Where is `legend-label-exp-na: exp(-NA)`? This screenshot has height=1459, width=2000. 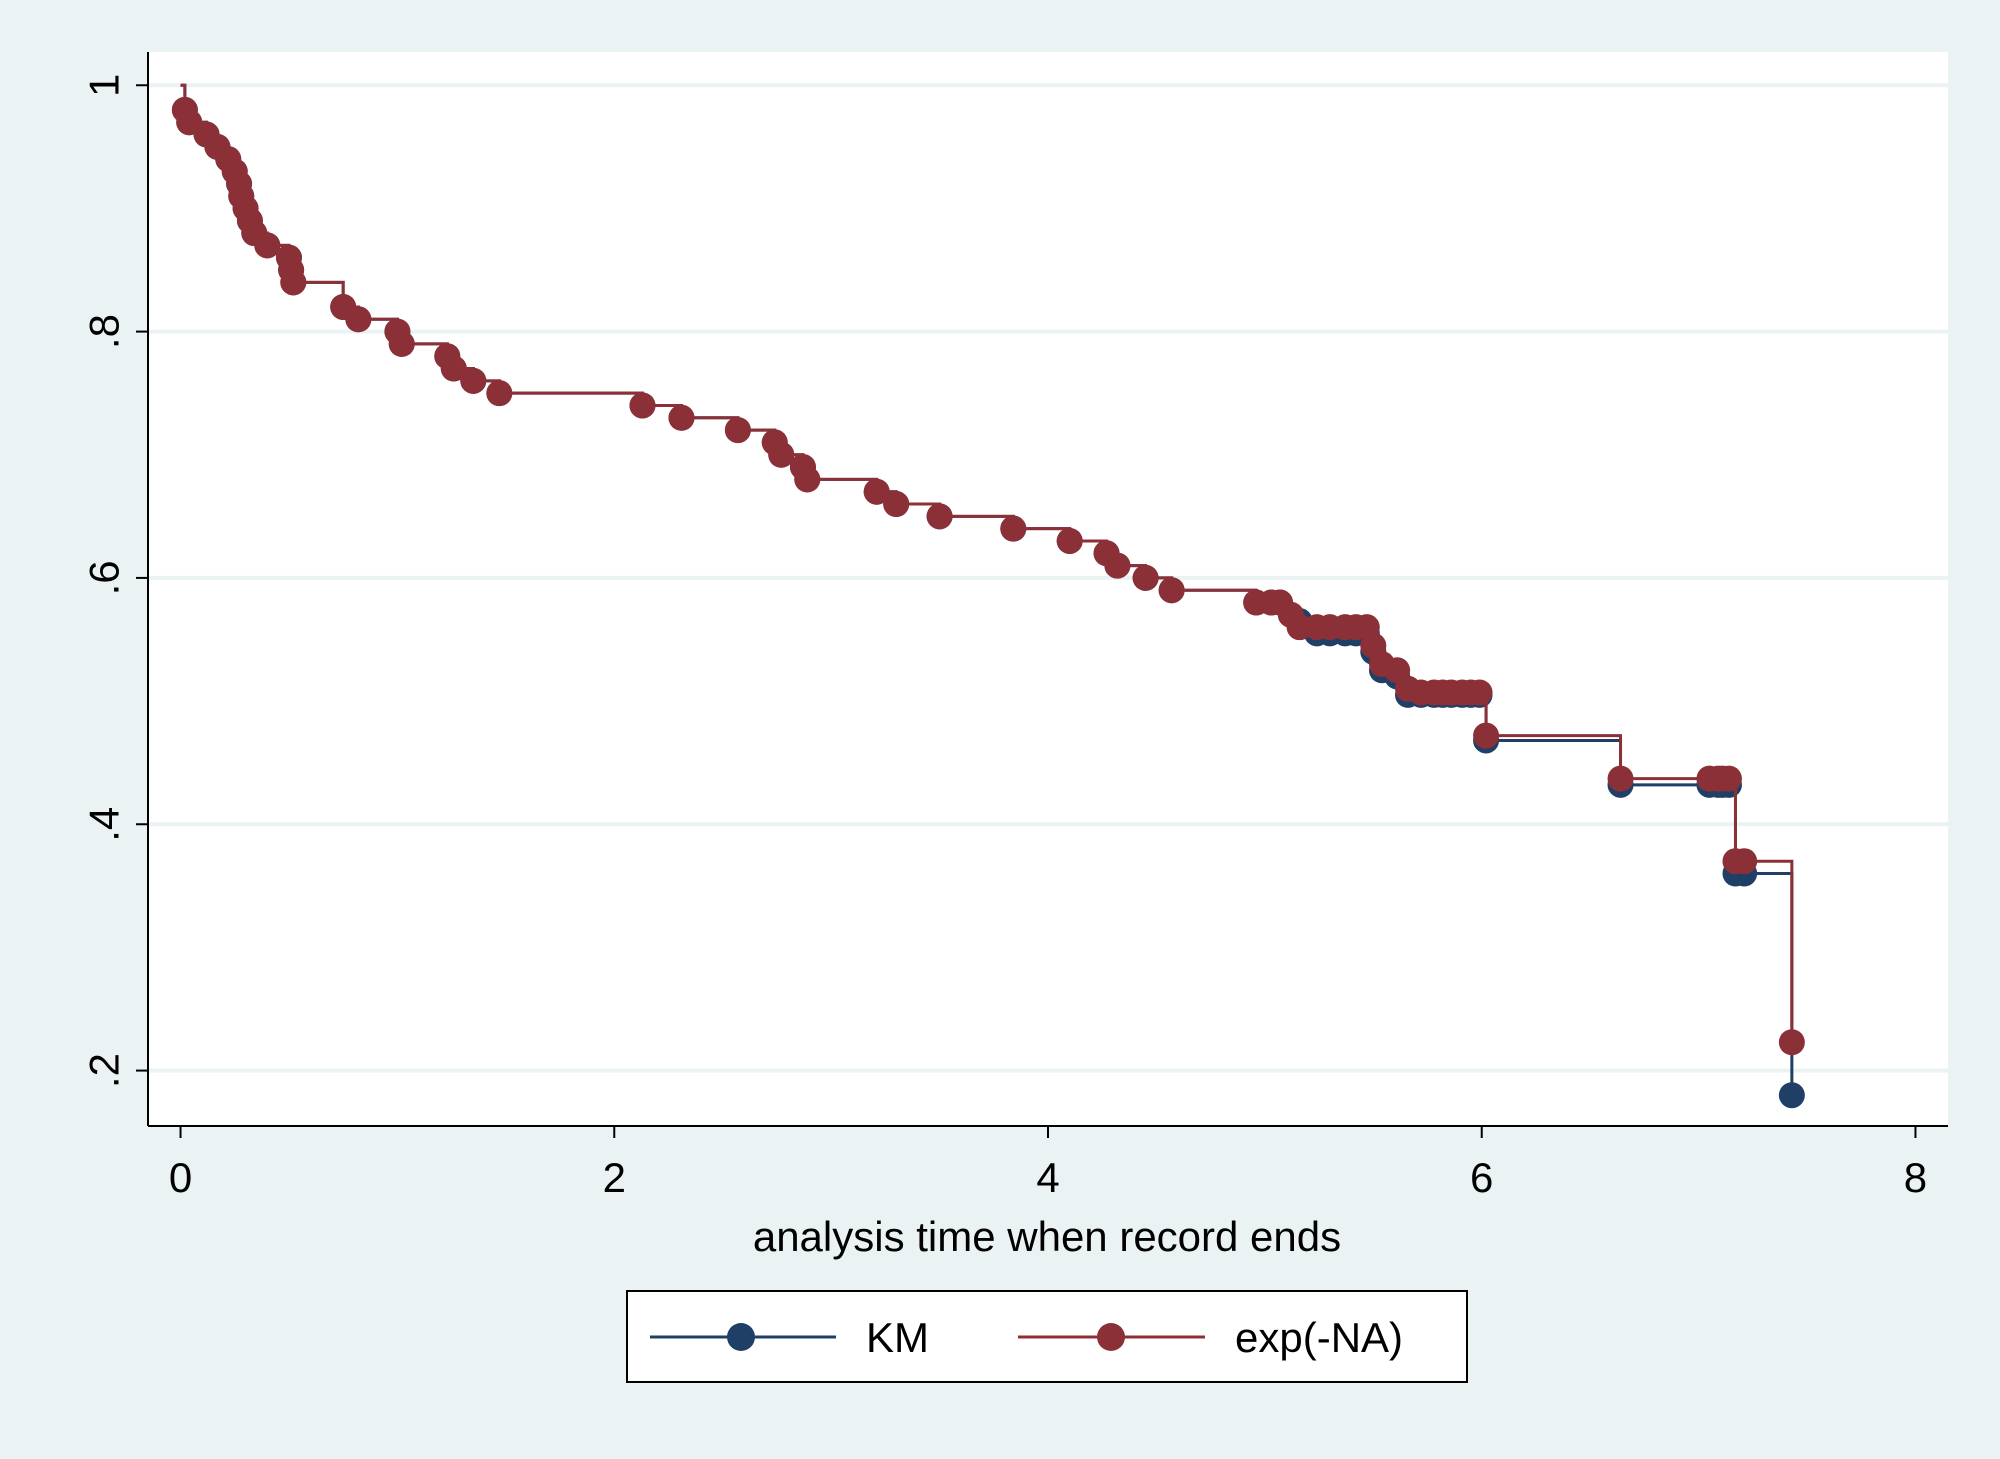 legend-label-exp-na: exp(-NA) is located at coordinates (1319, 1337).